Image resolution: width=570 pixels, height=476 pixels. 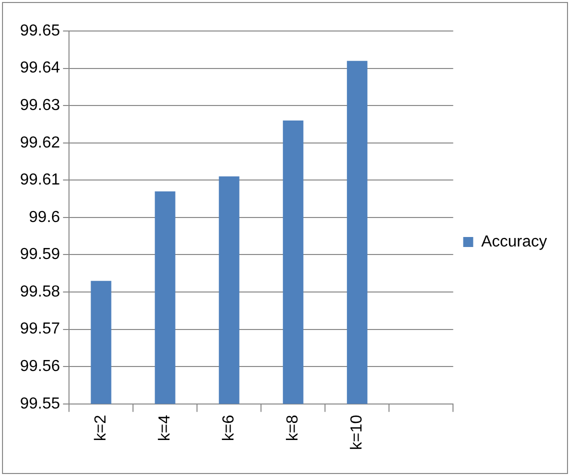 I want to click on y-tick-label: 99.61, so click(x=40, y=180).